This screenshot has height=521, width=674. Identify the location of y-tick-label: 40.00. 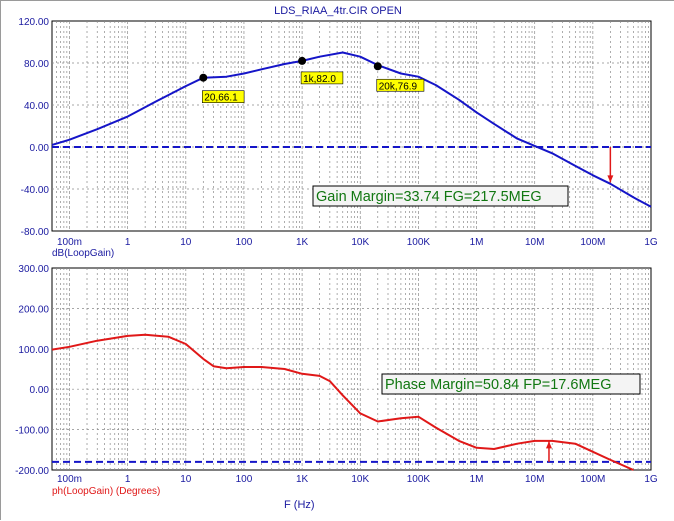
(36, 106).